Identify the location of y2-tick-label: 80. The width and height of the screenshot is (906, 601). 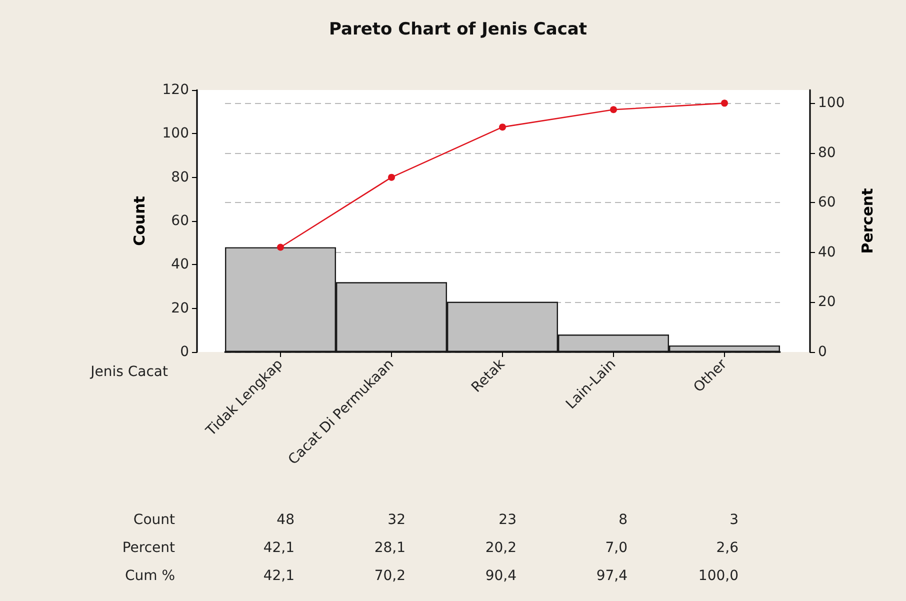
(827, 152).